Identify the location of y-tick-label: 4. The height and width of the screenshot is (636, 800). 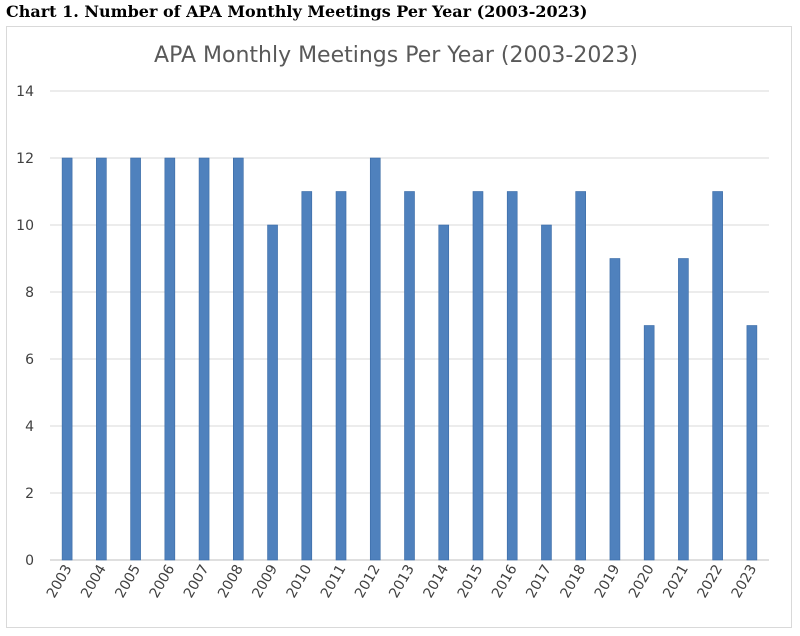
(29, 427).